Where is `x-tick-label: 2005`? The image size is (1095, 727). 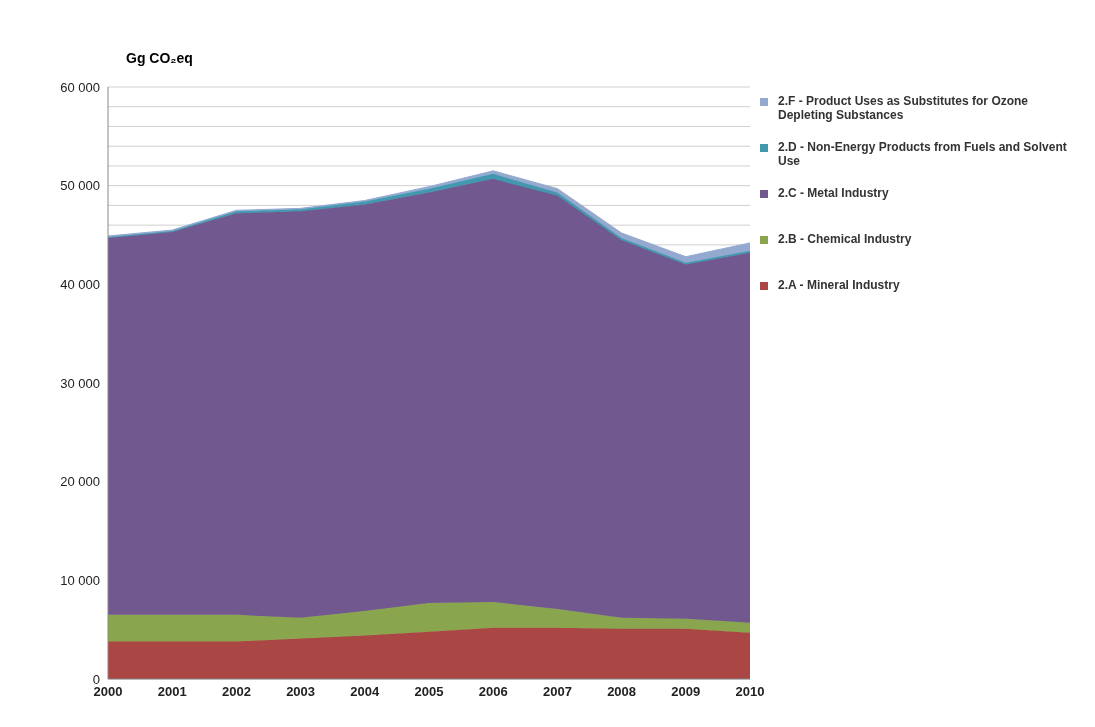 x-tick-label: 2005 is located at coordinates (429, 692).